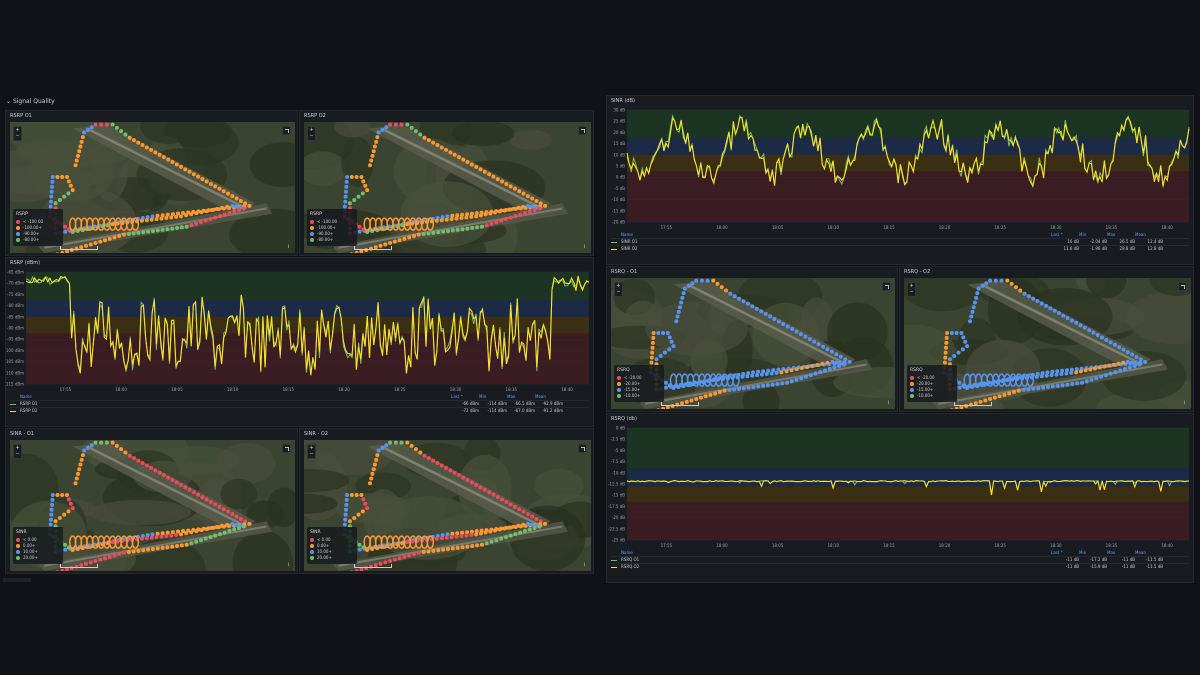 The width and height of the screenshot is (1200, 675). I want to click on panel-title: RSRP (dBm), so click(25, 263).